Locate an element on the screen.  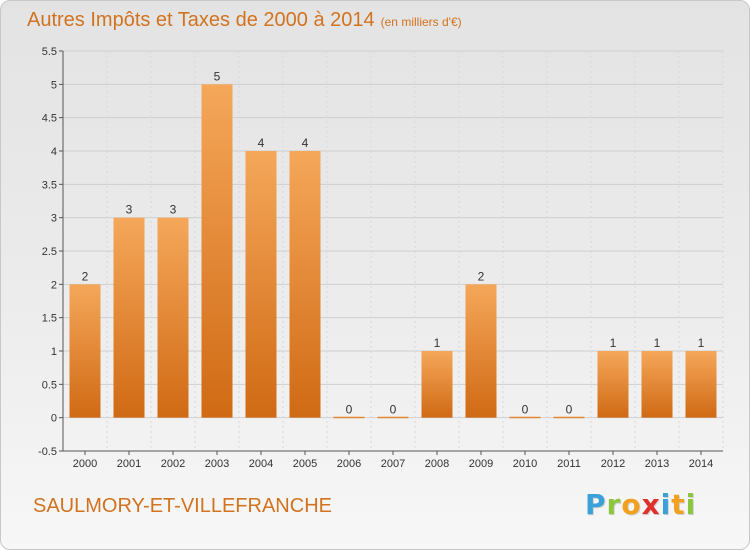
bar-2007 is located at coordinates (393, 417).